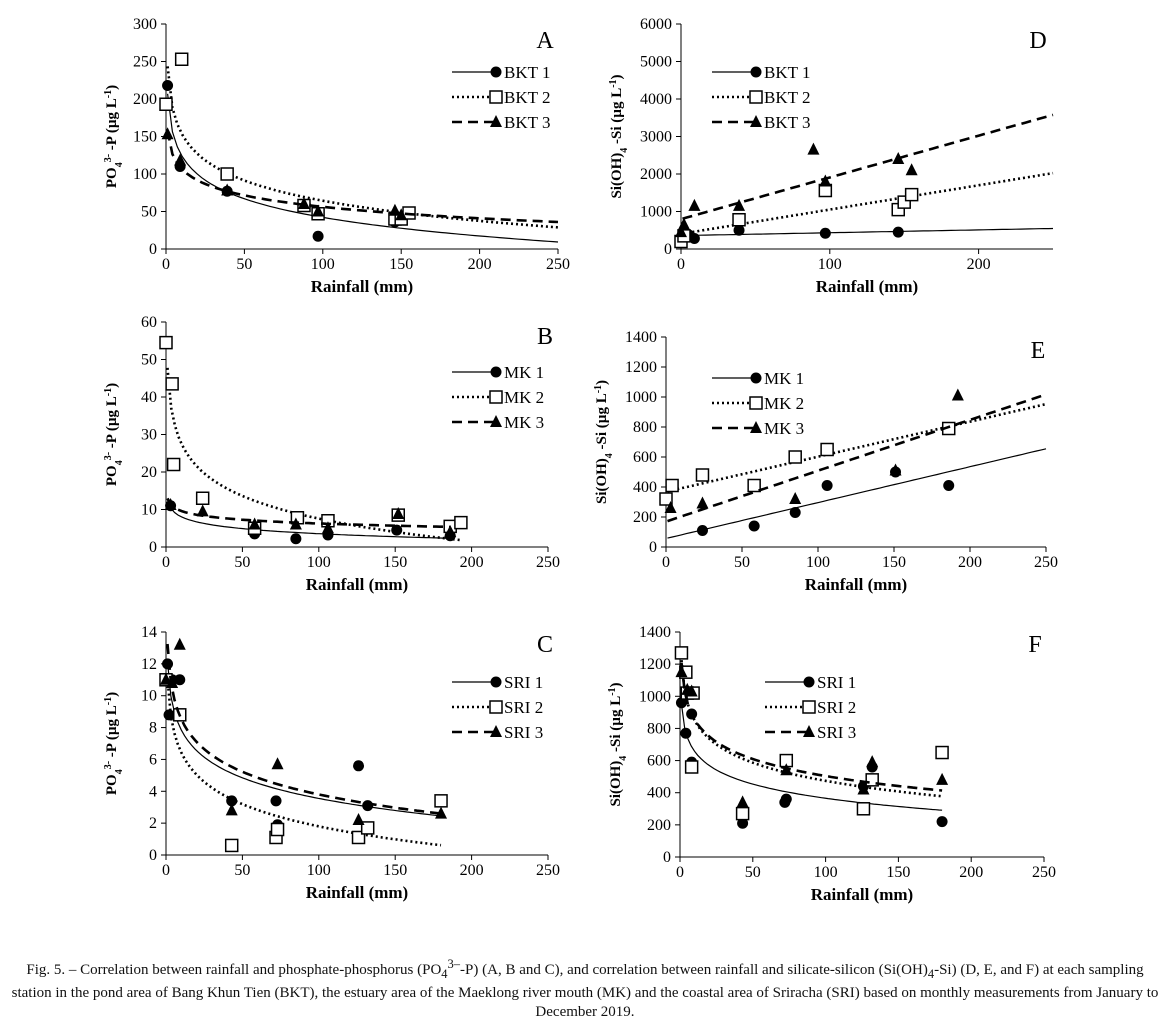  Describe the element at coordinates (524, 422) in the screenshot. I see `legend-label: MK 3` at that location.